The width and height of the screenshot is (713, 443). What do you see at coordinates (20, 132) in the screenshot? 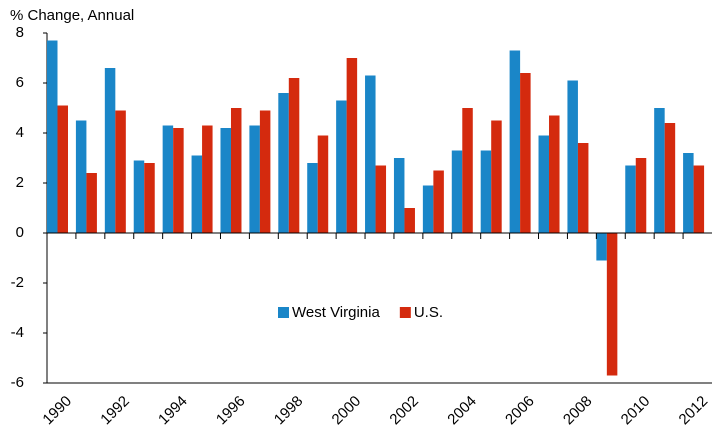
I see `y-tick-label: 4` at bounding box center [20, 132].